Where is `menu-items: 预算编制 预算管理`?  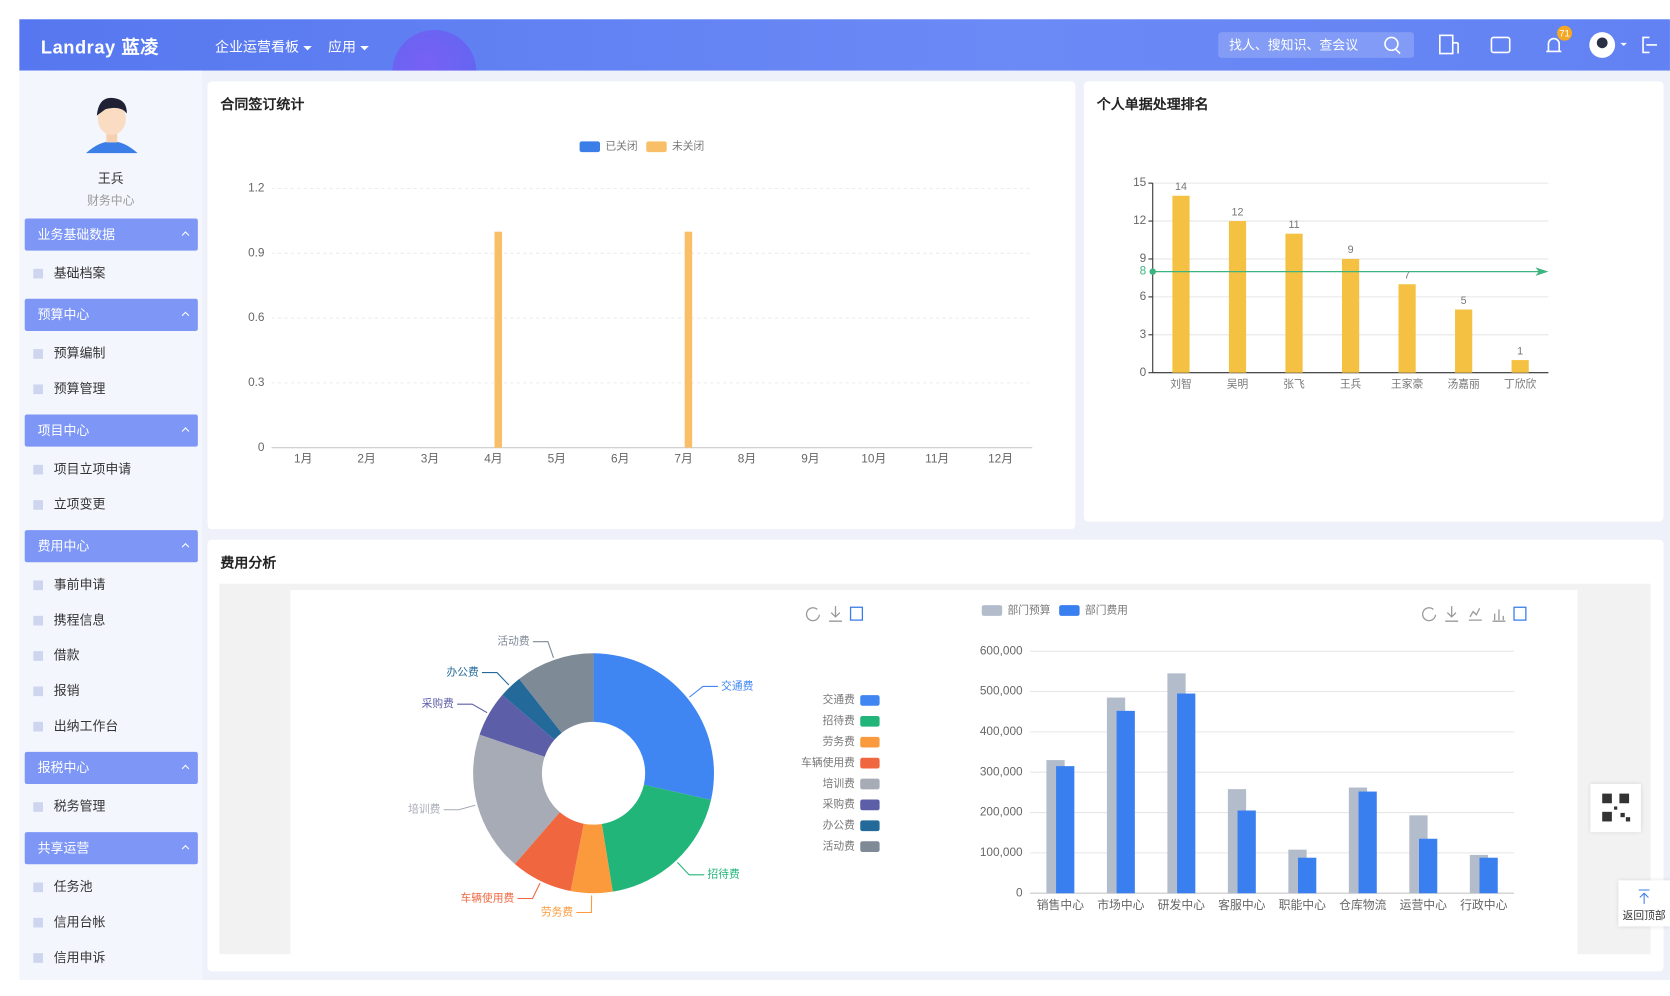 menu-items: 预算编制 预算管理 is located at coordinates (111, 373).